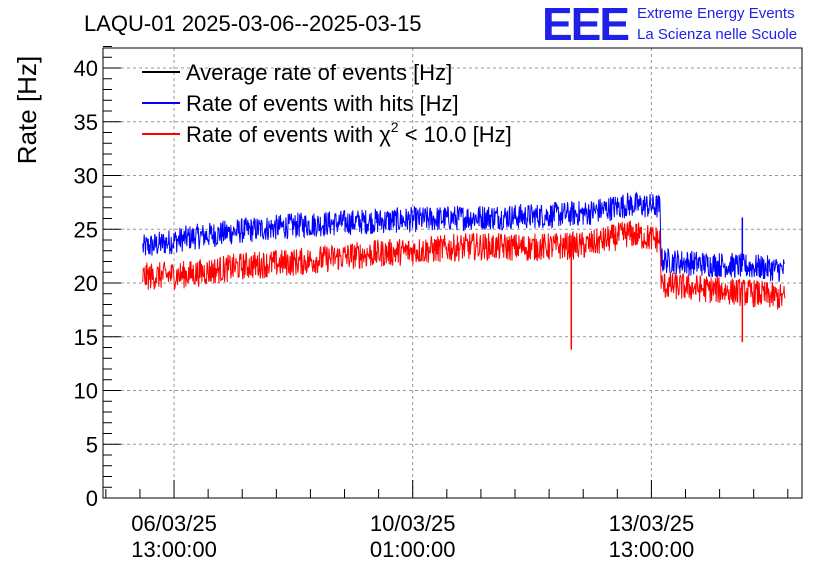  What do you see at coordinates (92, 444) in the screenshot?
I see `y-tick-label: 5` at bounding box center [92, 444].